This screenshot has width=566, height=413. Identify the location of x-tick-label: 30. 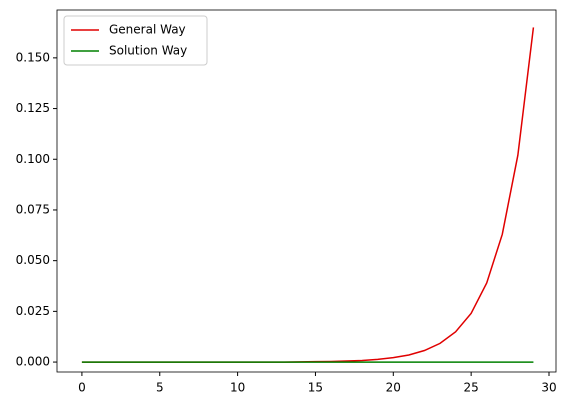
(548, 388).